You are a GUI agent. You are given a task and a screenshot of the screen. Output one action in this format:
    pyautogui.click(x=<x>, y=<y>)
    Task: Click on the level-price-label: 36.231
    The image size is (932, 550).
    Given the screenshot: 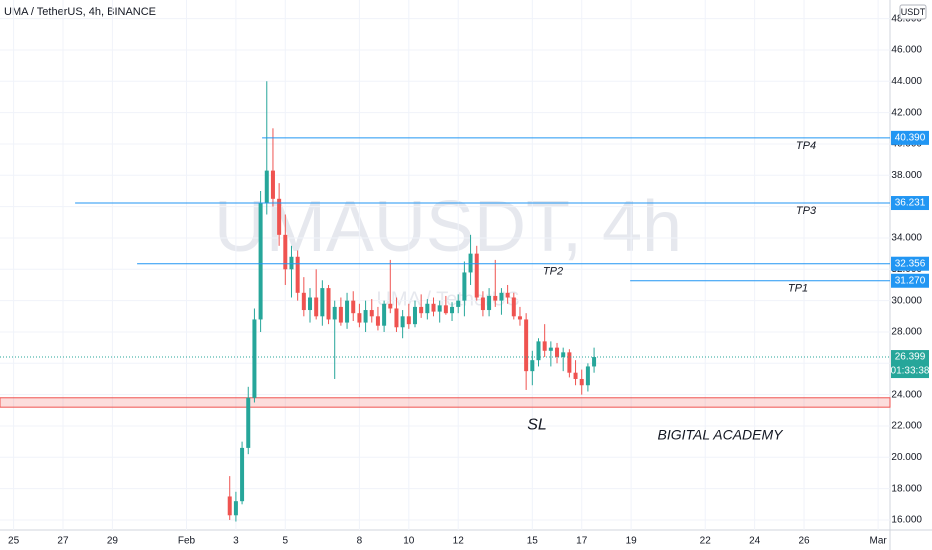 What is the action you would take?
    pyautogui.click(x=910, y=203)
    